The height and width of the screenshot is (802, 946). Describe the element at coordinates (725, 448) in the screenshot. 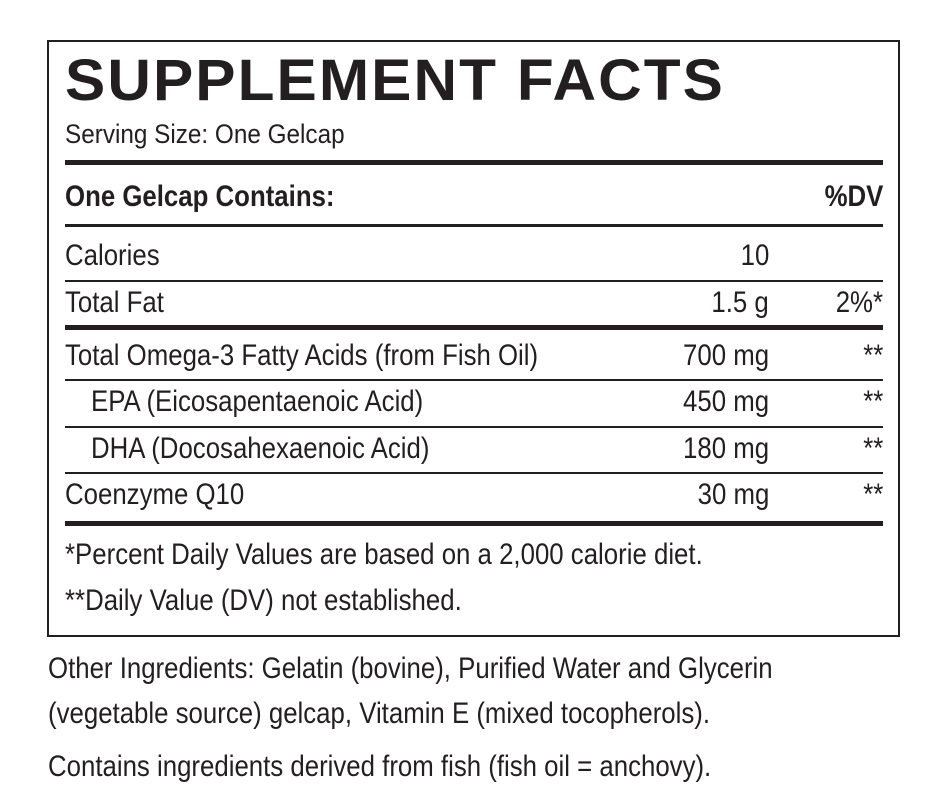

I see `nutrient-amount: 180 mg` at that location.